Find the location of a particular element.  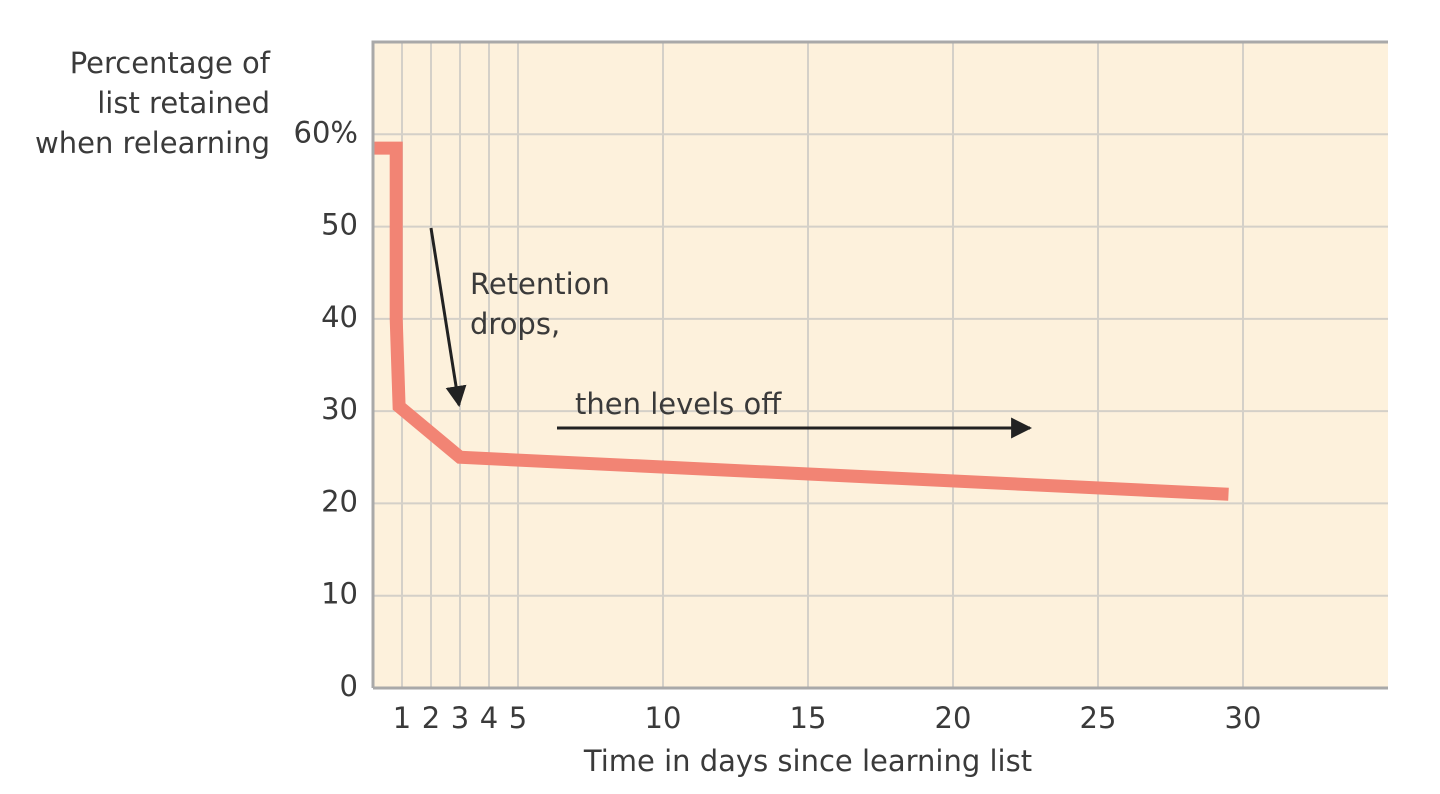

x-tick-label: 30 is located at coordinates (1243, 718).